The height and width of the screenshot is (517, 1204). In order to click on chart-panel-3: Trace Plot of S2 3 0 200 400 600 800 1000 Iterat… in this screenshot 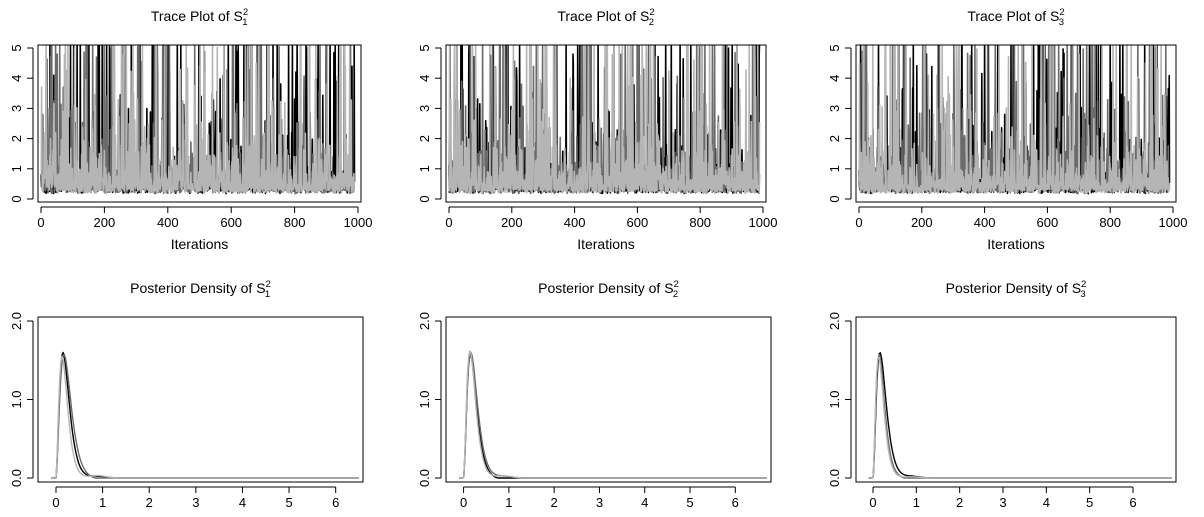, I will do `click(1007, 129)`.